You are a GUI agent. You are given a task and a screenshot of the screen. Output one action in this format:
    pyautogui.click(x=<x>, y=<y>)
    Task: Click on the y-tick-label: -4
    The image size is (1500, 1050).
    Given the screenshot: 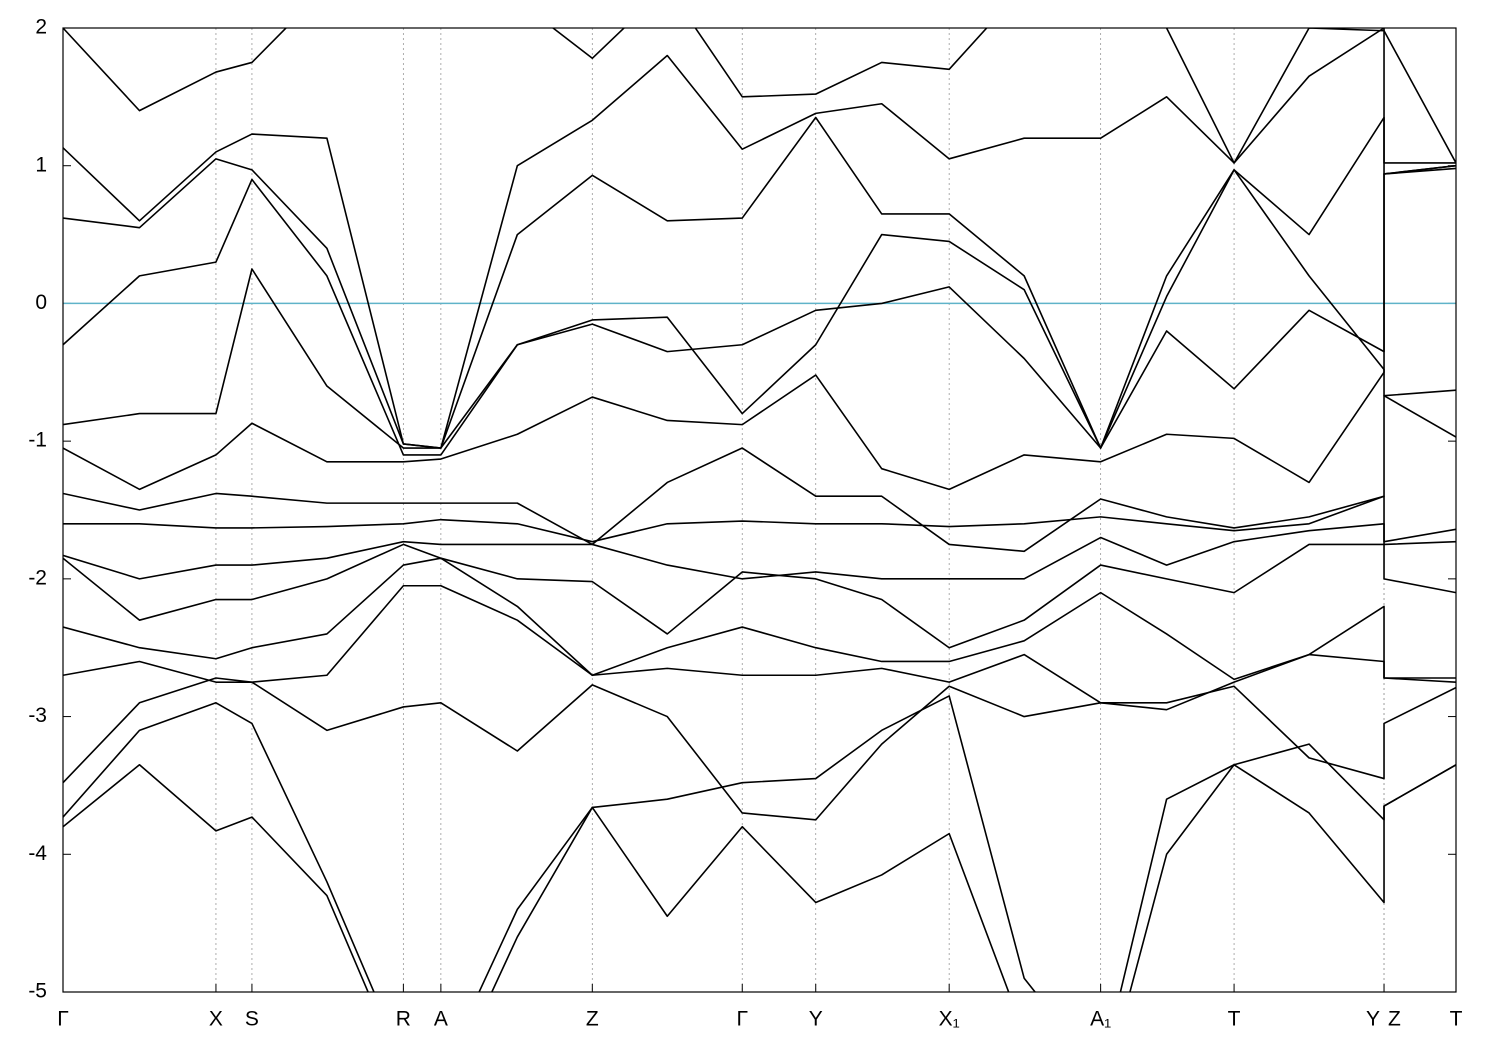 What is the action you would take?
    pyautogui.click(x=37, y=853)
    